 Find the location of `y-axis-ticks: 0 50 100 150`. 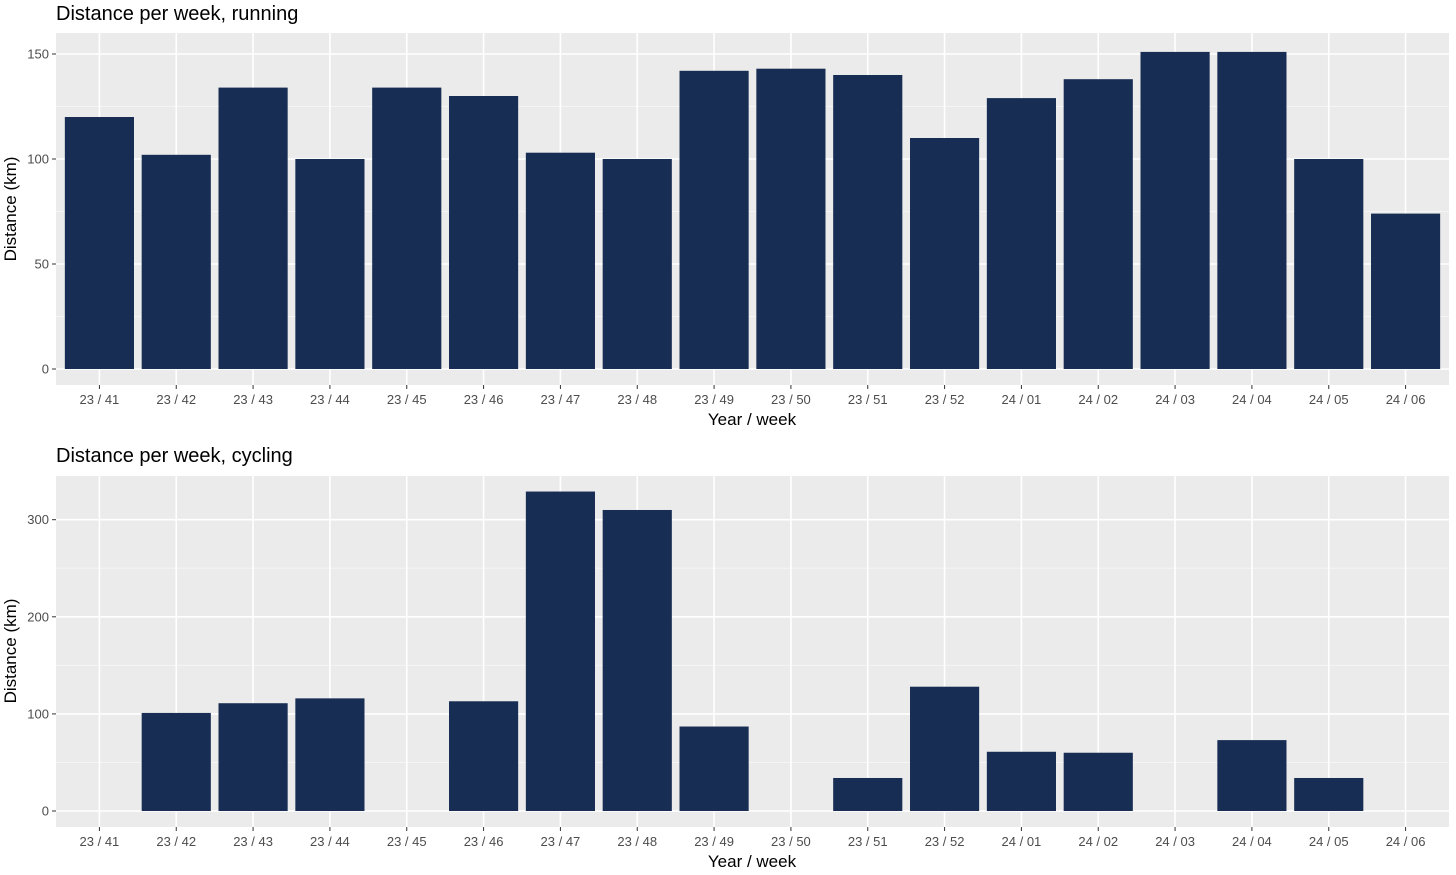

y-axis-ticks: 0 50 100 150 is located at coordinates (41, 212).